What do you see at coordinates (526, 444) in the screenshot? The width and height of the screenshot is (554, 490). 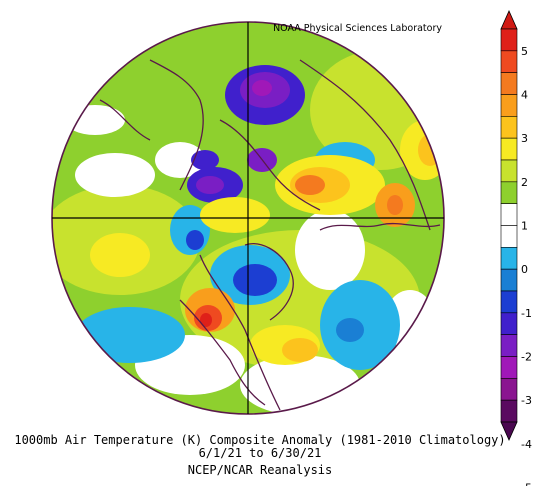 I see `colorbar-tick-label: -4` at bounding box center [526, 444].